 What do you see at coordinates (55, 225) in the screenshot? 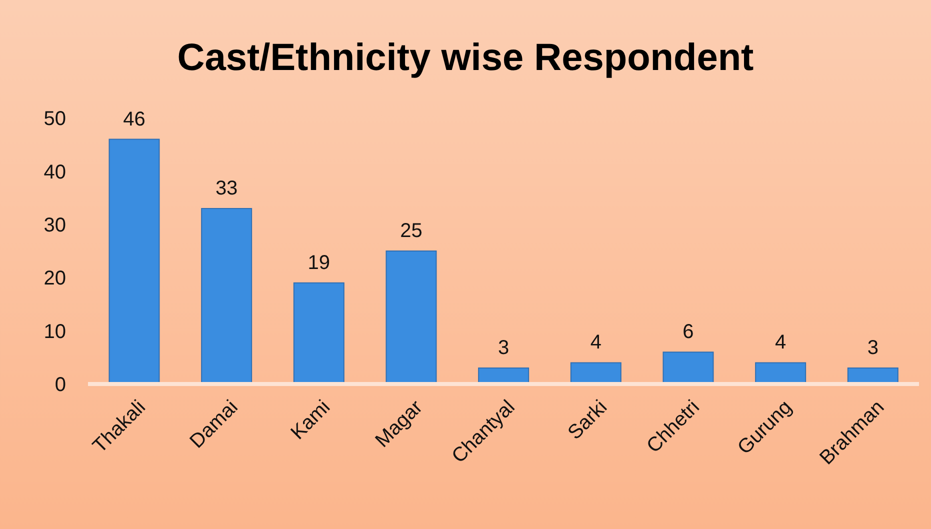
I see `y-tick-label: 30` at bounding box center [55, 225].